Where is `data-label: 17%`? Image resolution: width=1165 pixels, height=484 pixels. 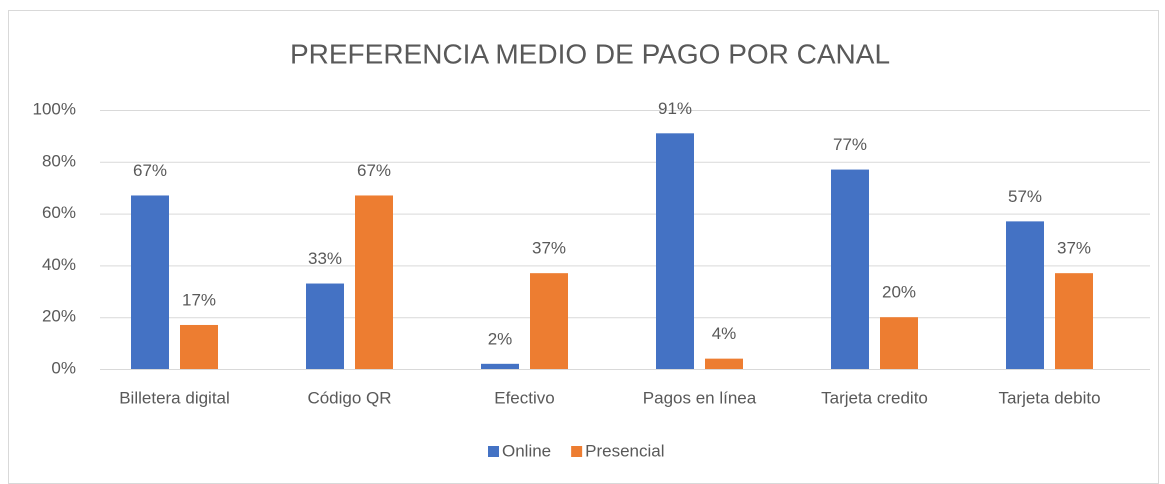
data-label: 17% is located at coordinates (199, 299).